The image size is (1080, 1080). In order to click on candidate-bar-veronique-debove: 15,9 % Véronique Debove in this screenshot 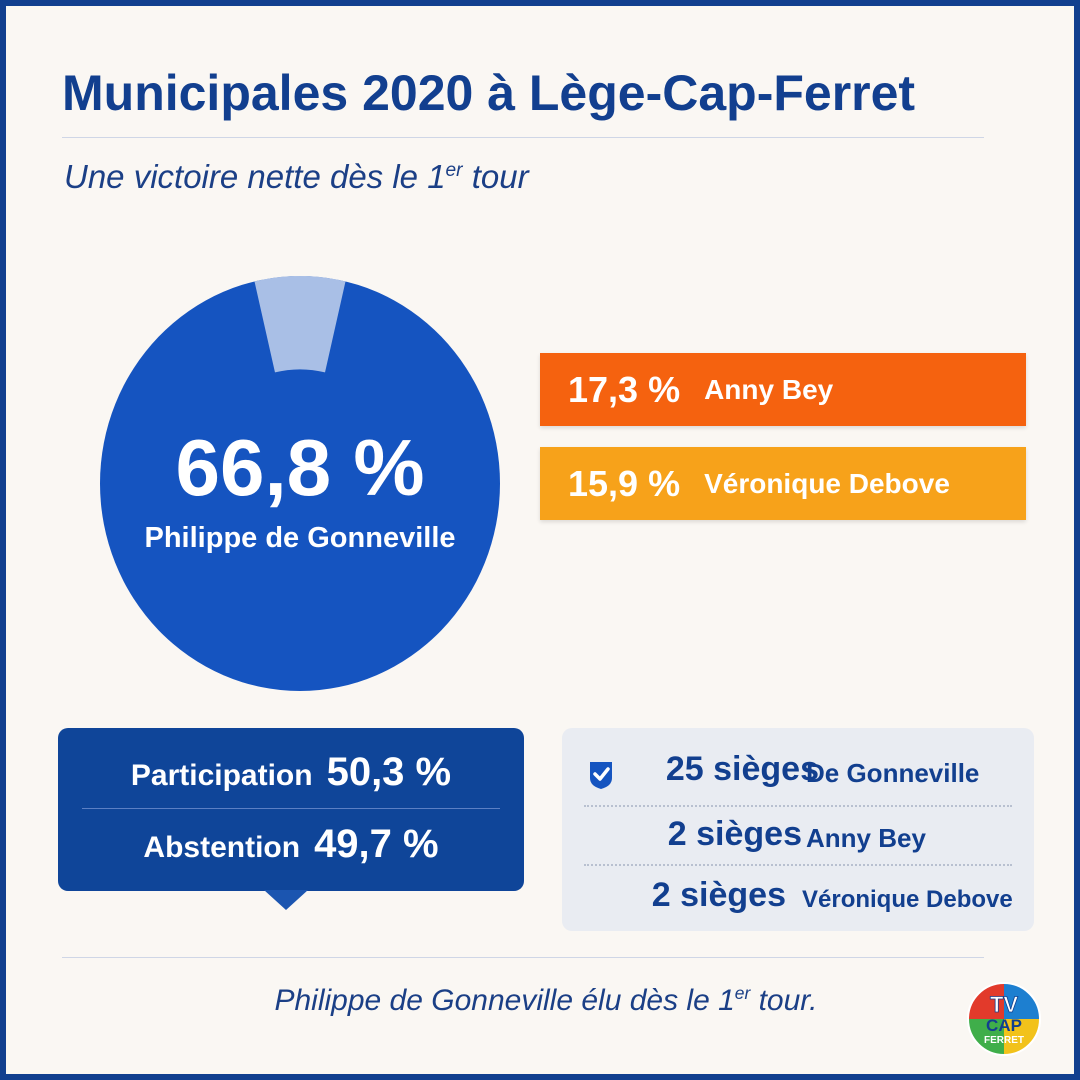, I will do `click(783, 483)`.